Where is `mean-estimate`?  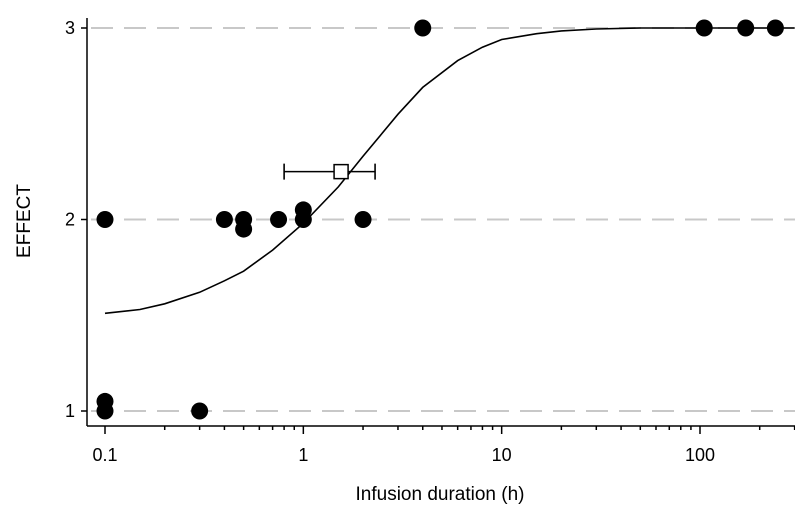
mean-estimate is located at coordinates (329, 171).